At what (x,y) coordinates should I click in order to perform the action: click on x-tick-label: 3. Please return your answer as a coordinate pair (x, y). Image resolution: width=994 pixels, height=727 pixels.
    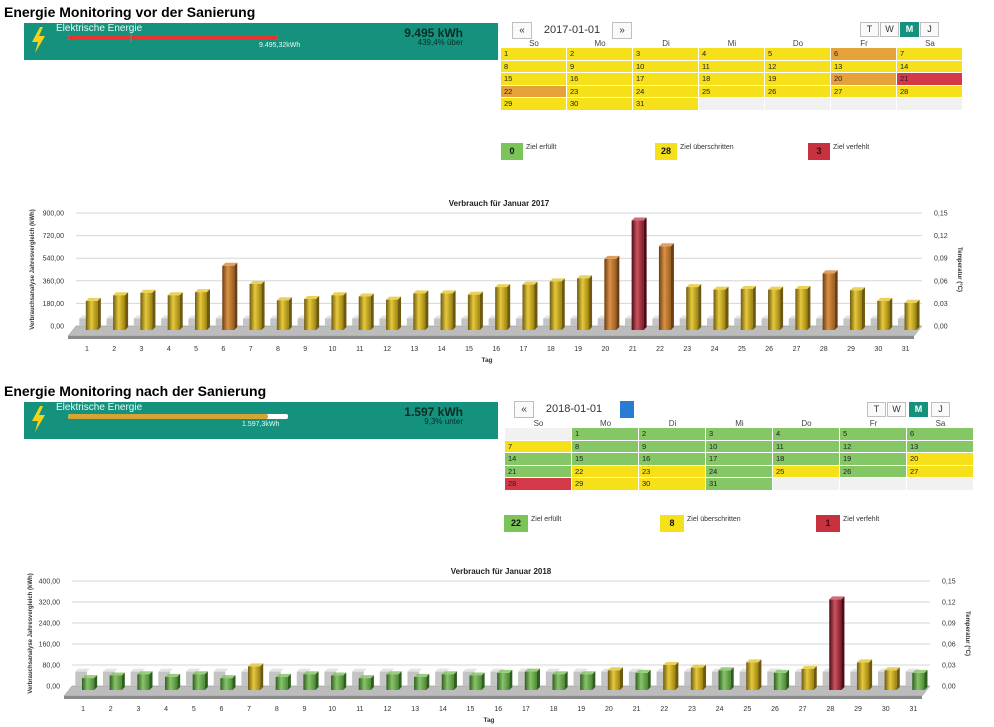
    Looking at the image, I should click on (142, 349).